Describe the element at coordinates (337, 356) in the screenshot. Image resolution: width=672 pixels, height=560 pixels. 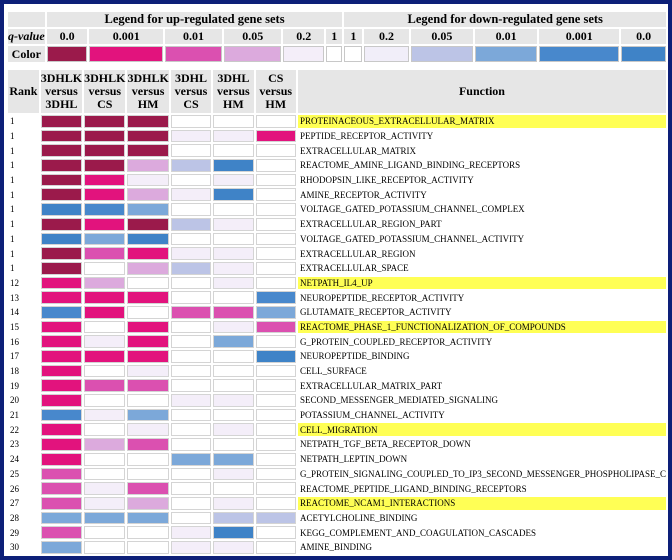
I see `table-row: 17 NEUROPEPTIDE_BINDING` at that location.